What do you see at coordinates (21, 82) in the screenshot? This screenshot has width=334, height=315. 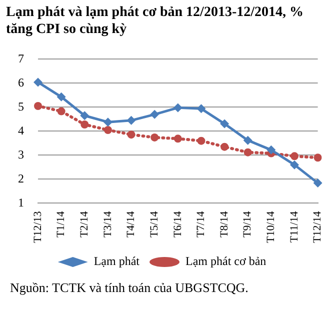 I see `y-tick-label: 6` at bounding box center [21, 82].